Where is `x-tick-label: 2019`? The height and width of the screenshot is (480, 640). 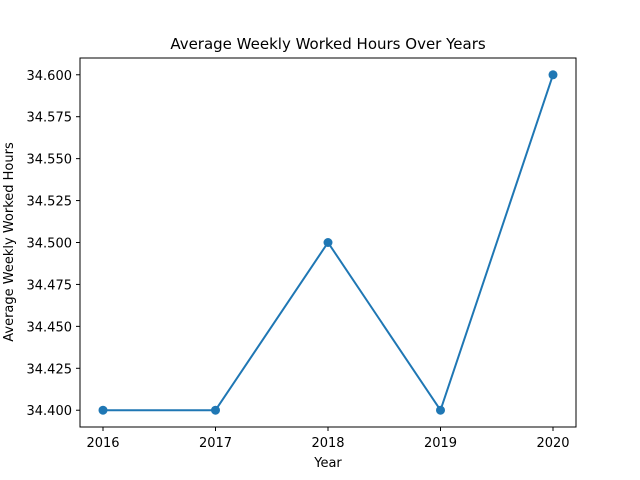 x-tick-label: 2019 is located at coordinates (440, 443).